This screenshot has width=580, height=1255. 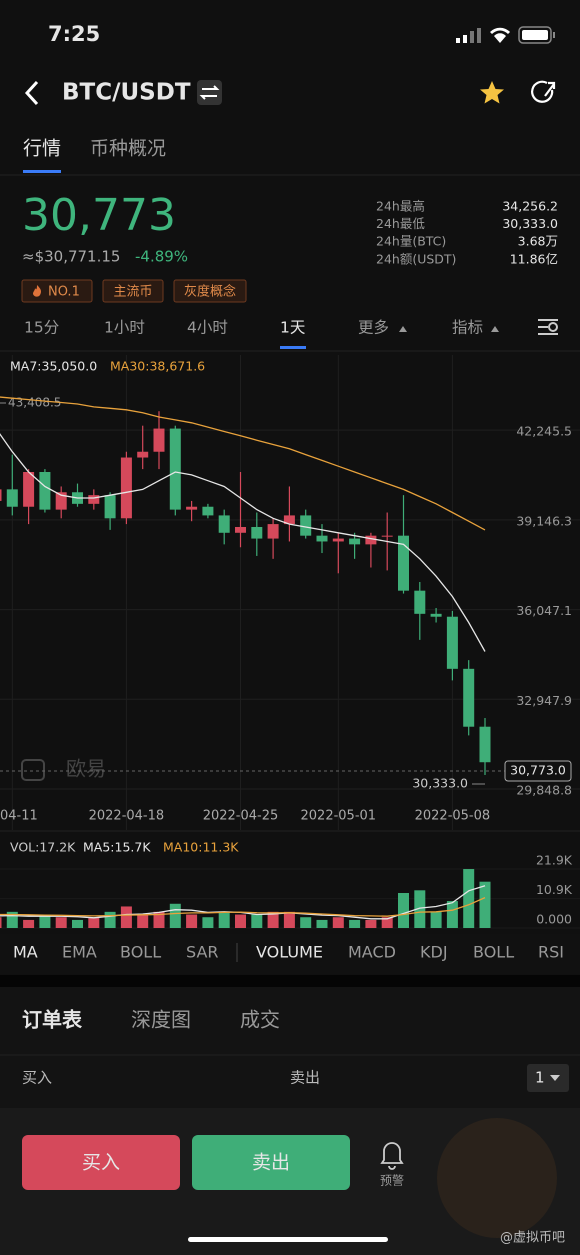 I want to click on price-change: -4.89%, so click(x=161, y=257).